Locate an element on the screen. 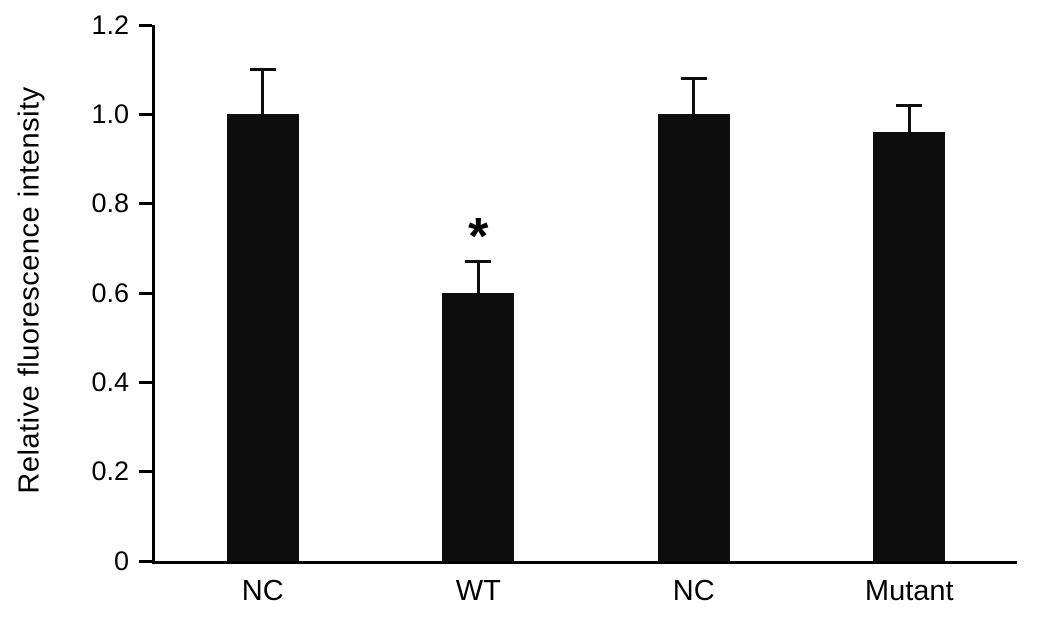 Image resolution: width=1046 pixels, height=623 pixels. bar-mutant is located at coordinates (909, 346).